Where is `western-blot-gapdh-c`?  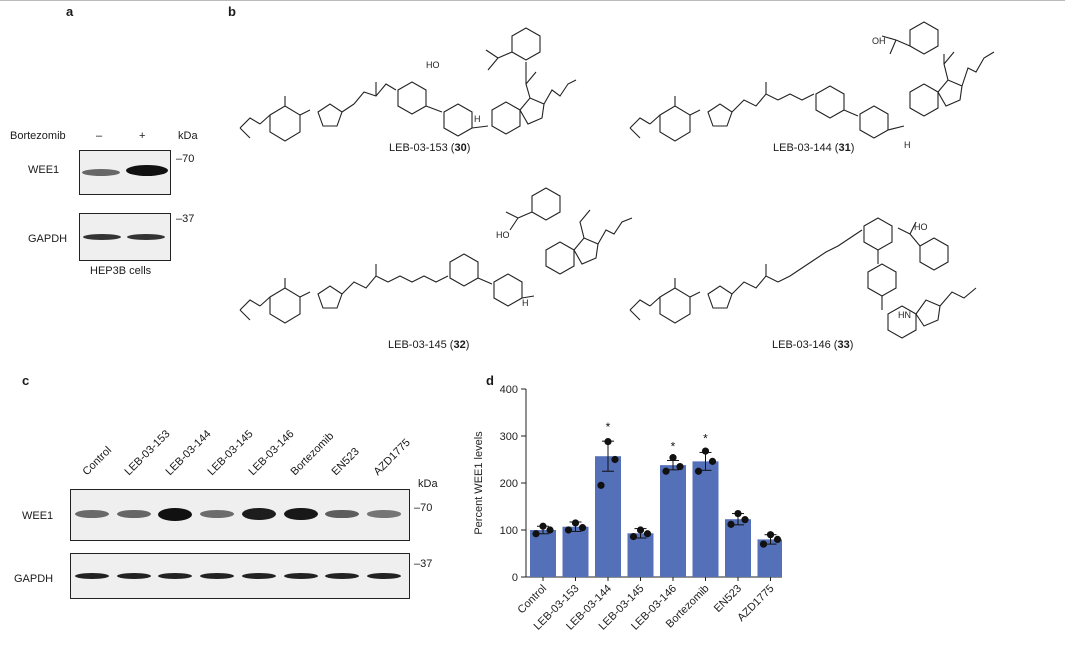 western-blot-gapdh-c is located at coordinates (240, 576).